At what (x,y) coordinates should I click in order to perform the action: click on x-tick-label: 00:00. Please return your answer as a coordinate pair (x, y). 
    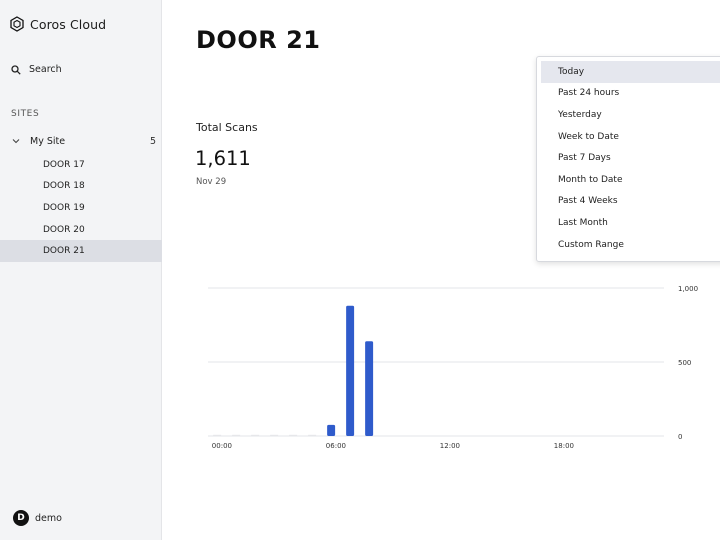
    Looking at the image, I should click on (222, 446).